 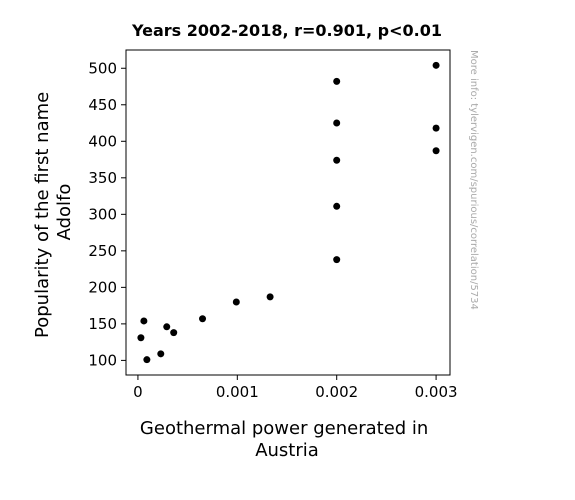 I want to click on y-tick-label: 450, so click(x=102, y=105).